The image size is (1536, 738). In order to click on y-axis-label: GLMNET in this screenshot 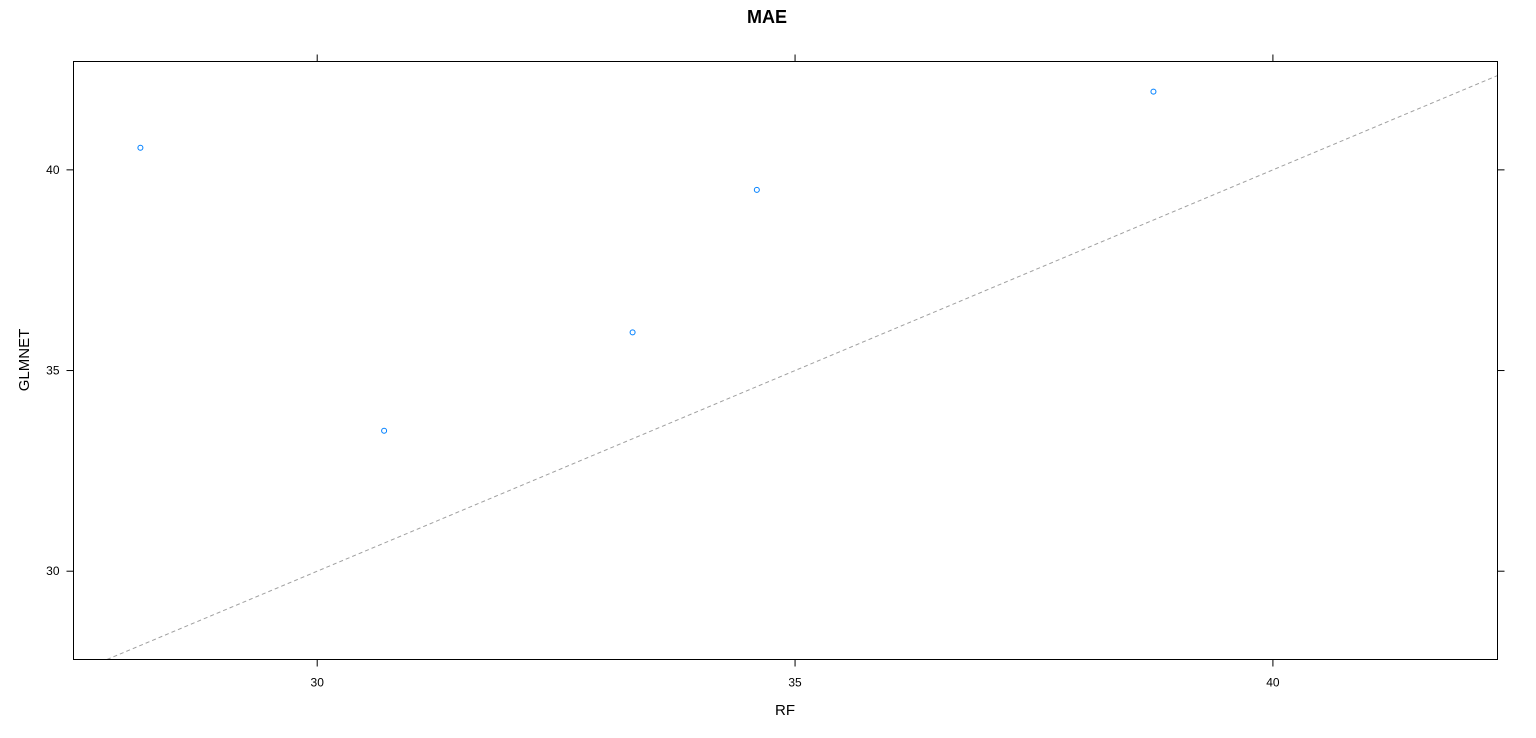, I will do `click(24, 360)`.